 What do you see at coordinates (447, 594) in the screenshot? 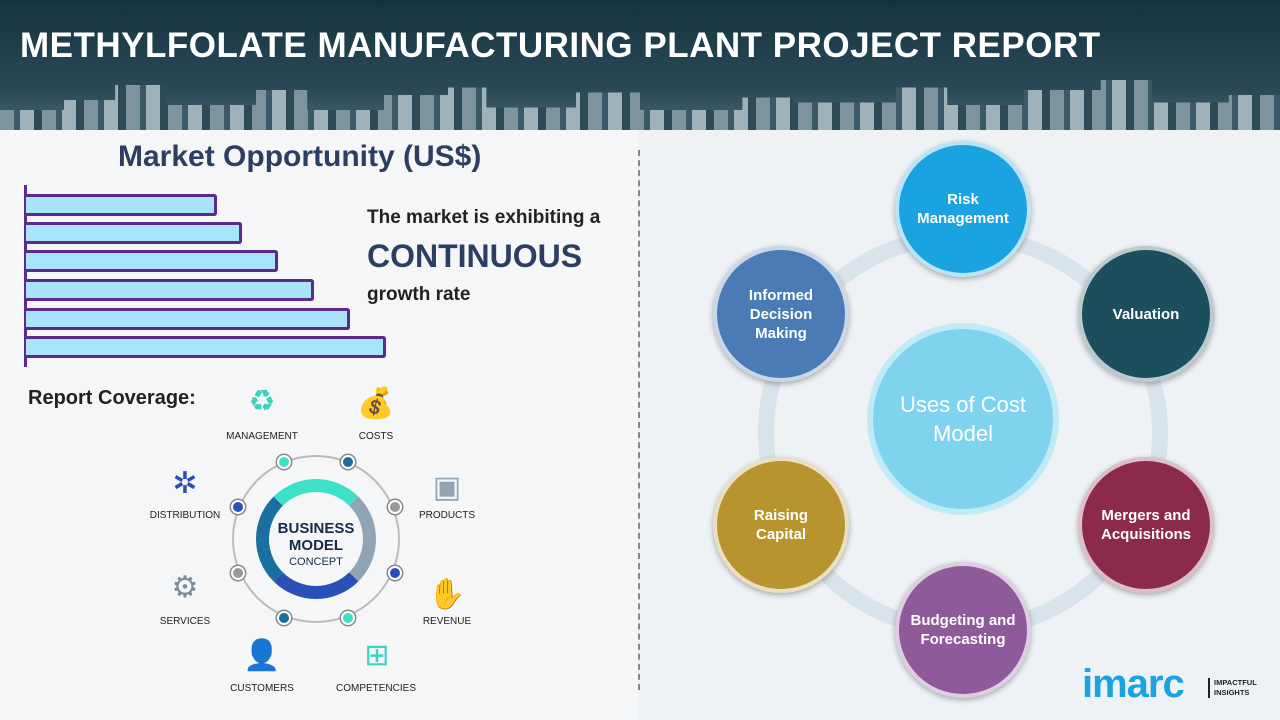
I see `hand-coins-icon: ✋` at bounding box center [447, 594].